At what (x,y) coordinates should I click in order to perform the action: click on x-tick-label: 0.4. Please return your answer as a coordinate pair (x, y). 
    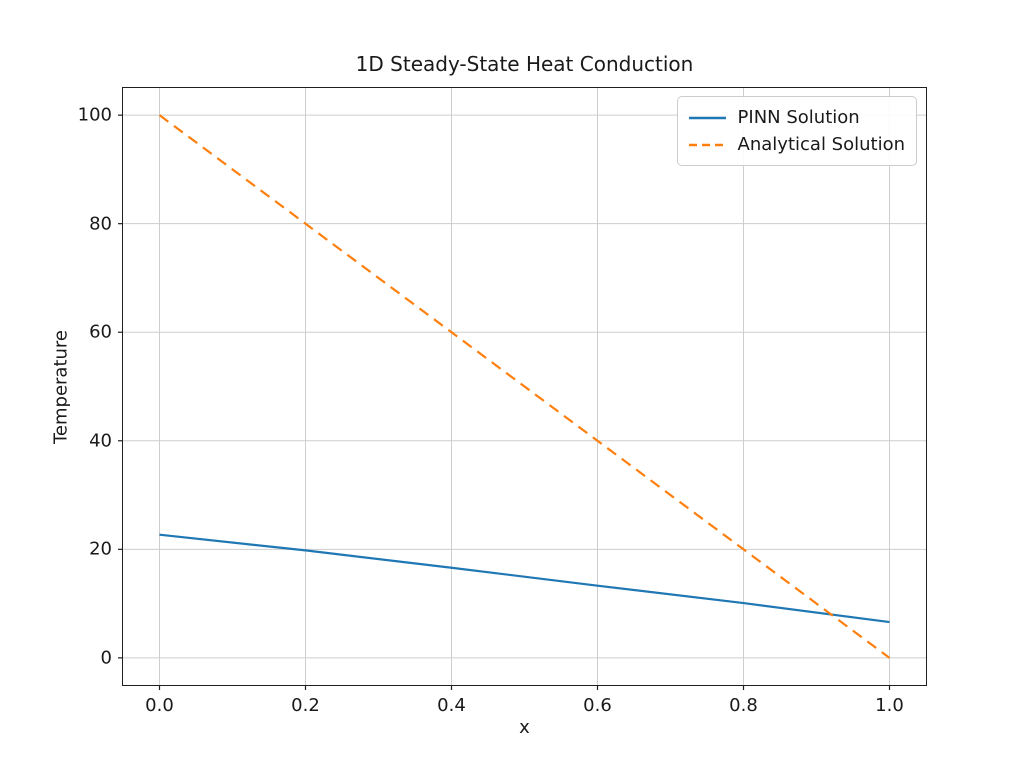
    Looking at the image, I should click on (451, 705).